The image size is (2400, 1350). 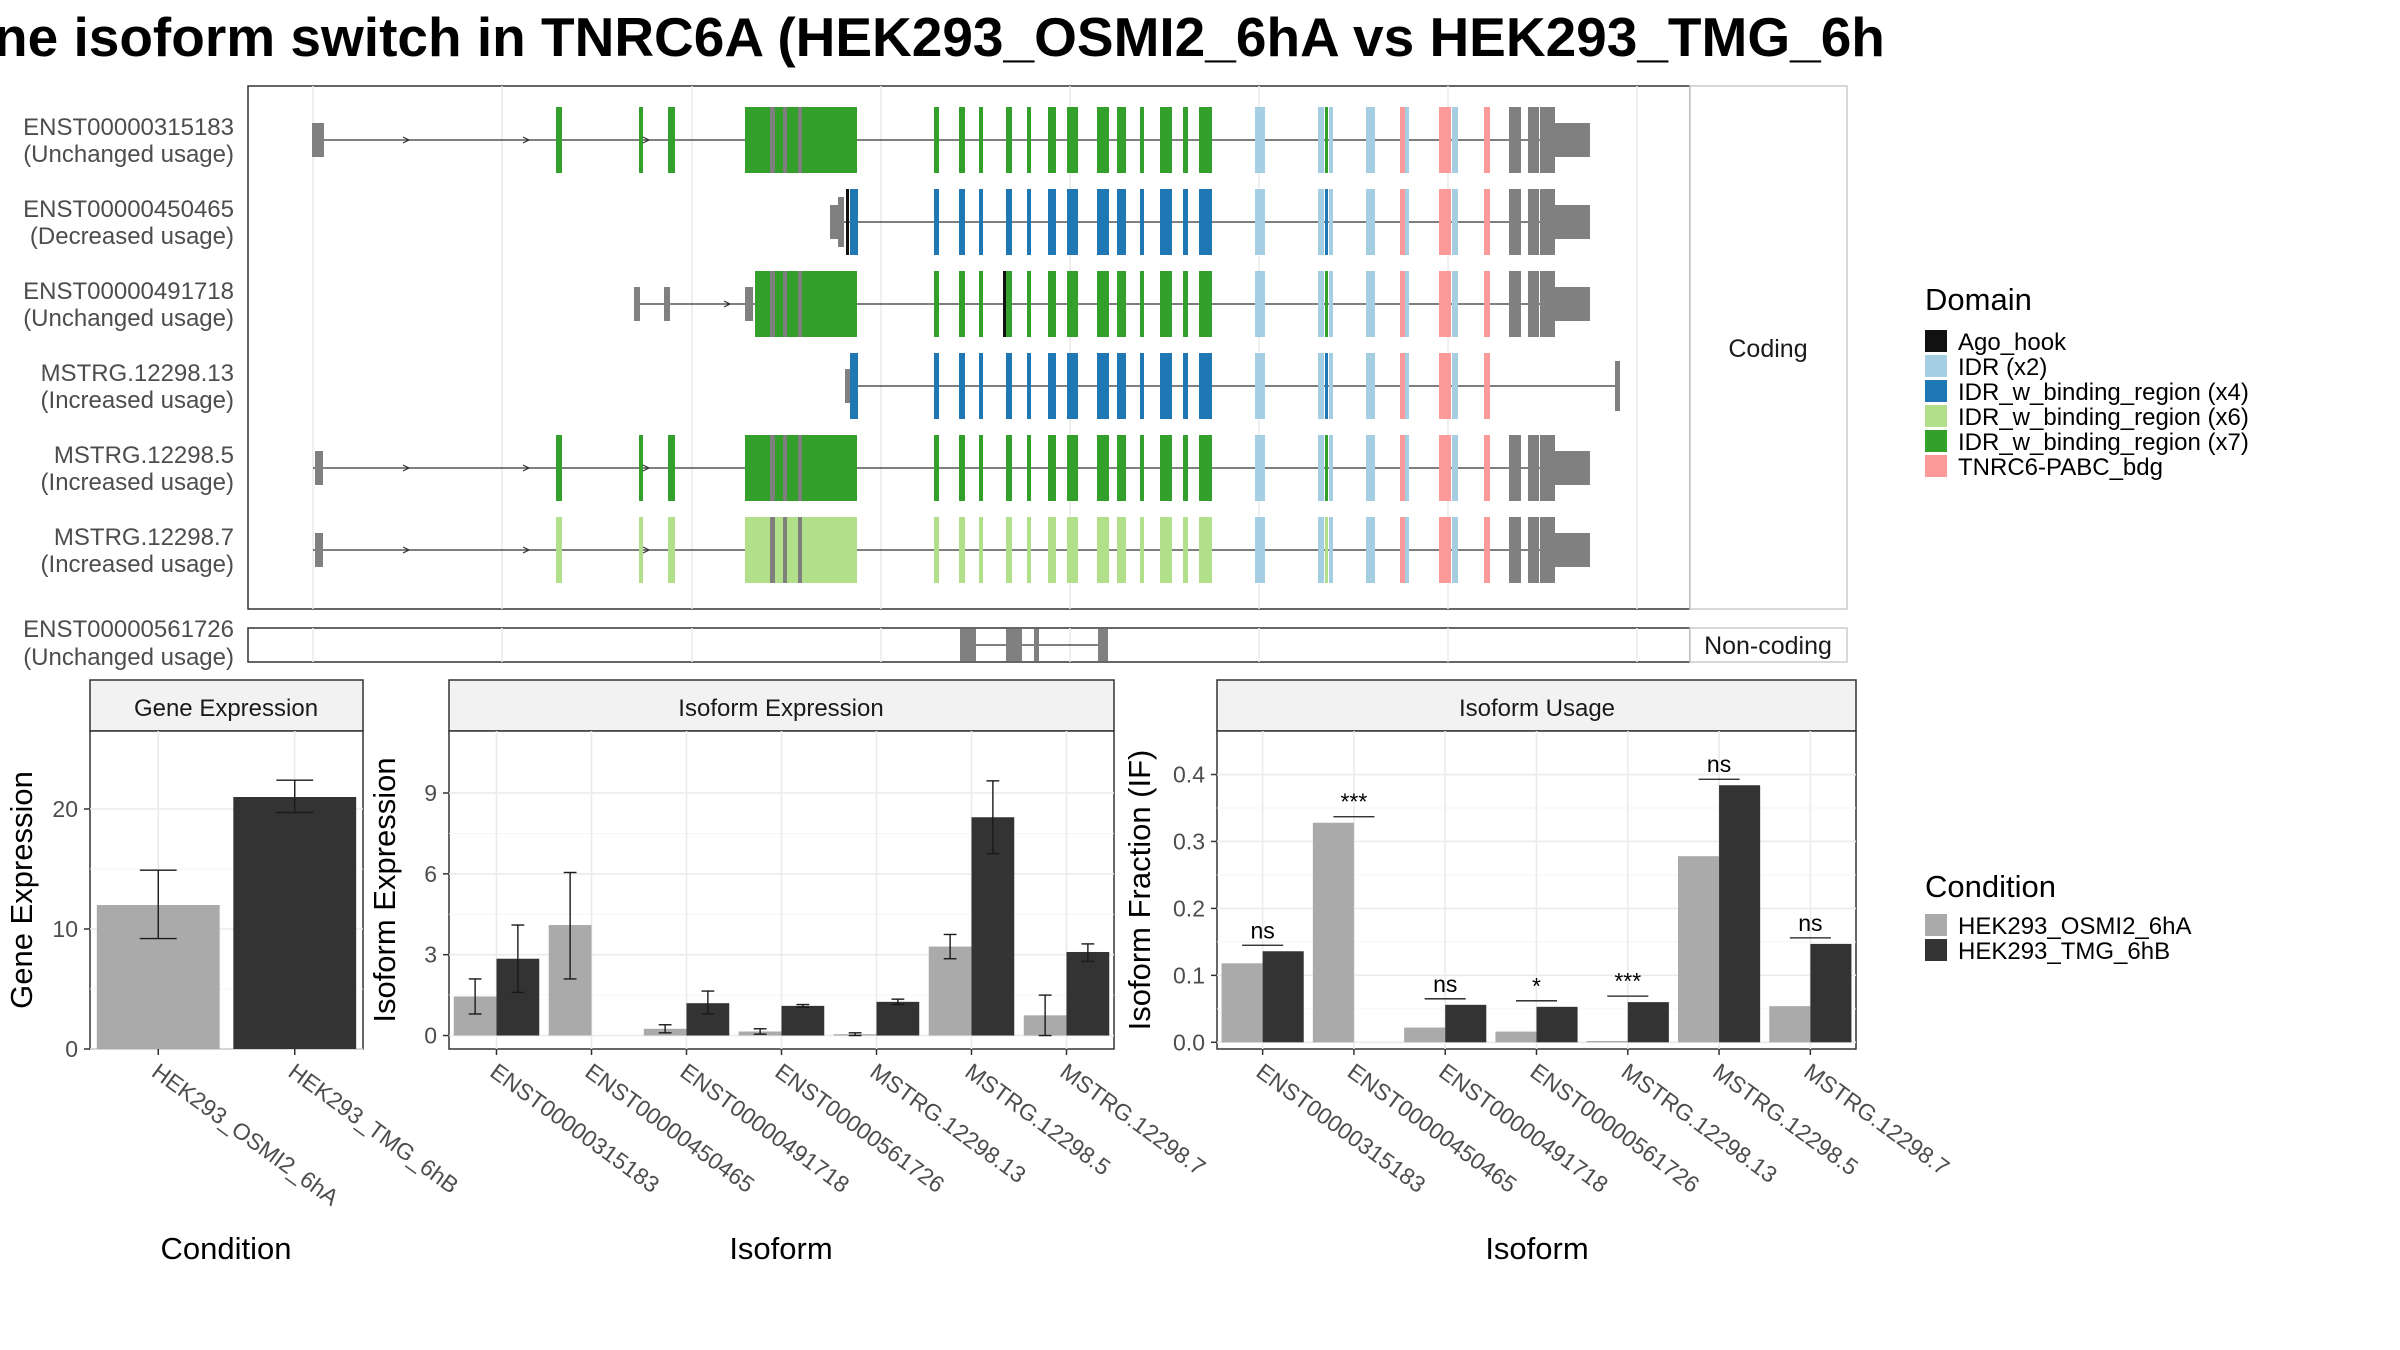 I want to click on transcript-MSTRG.12298.5, so click(x=951, y=468).